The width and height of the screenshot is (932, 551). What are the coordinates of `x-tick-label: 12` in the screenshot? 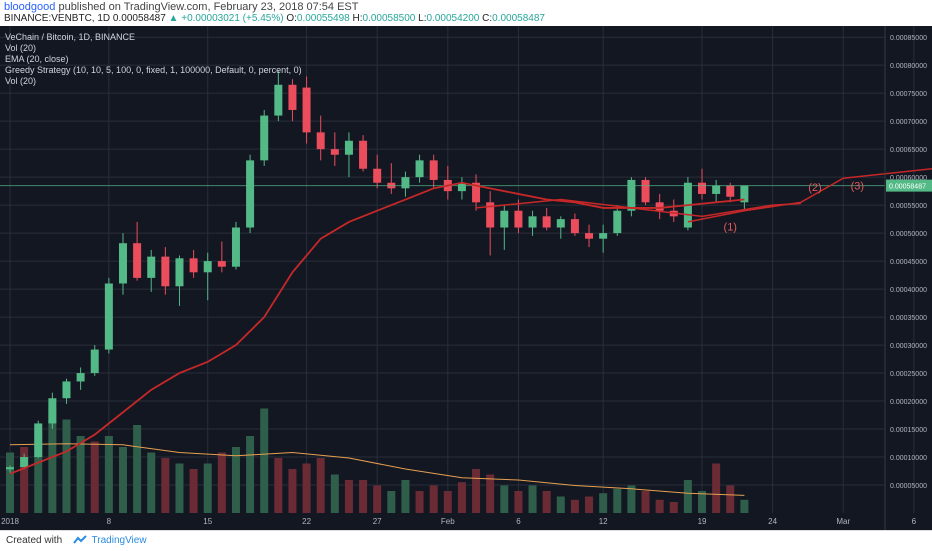 It's located at (603, 521).